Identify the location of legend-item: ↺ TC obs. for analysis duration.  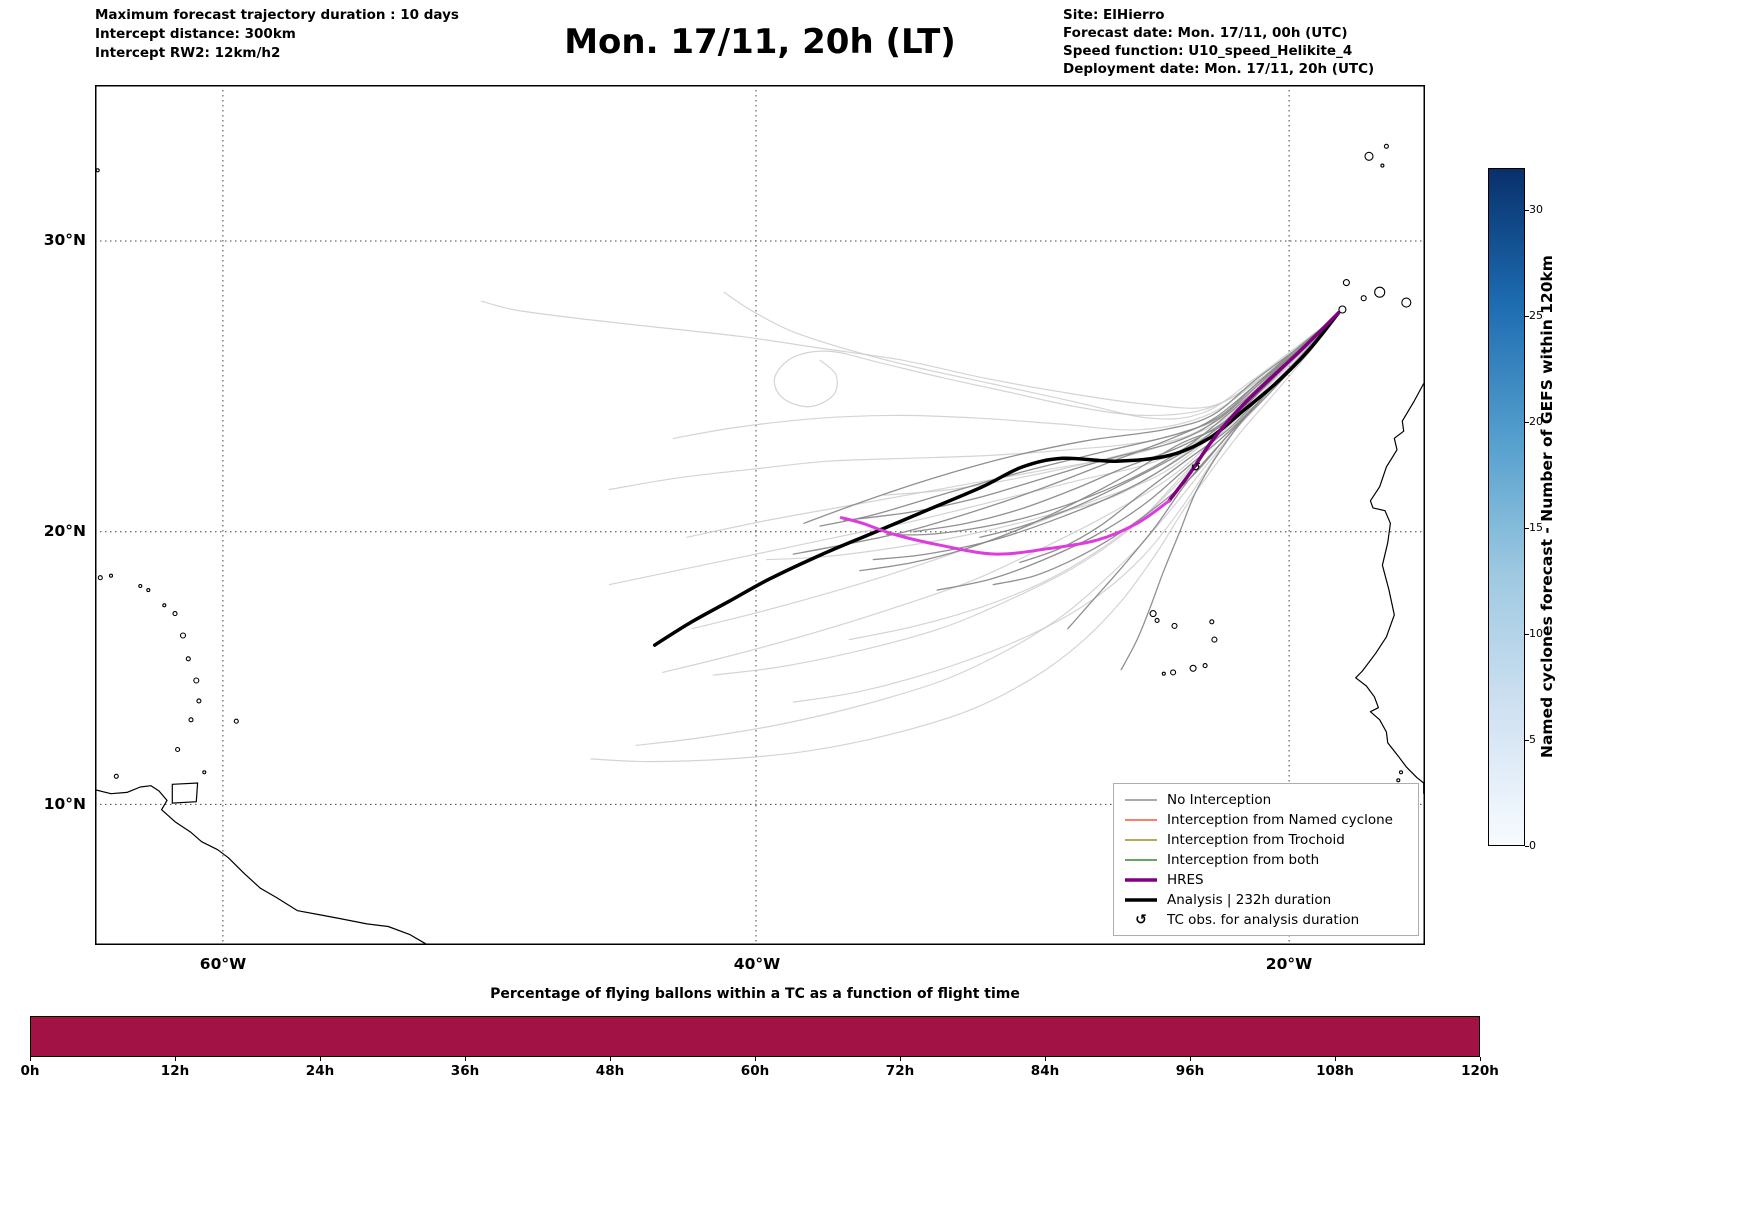
(1266, 920).